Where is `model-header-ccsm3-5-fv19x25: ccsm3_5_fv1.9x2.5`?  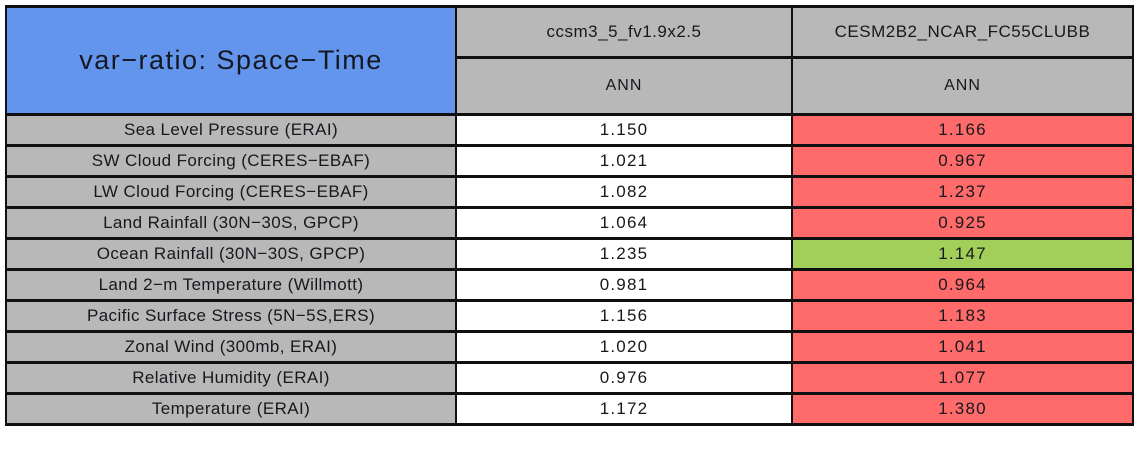
model-header-ccsm3-5-fv19x25: ccsm3_5_fv1.9x2.5 is located at coordinates (624, 32).